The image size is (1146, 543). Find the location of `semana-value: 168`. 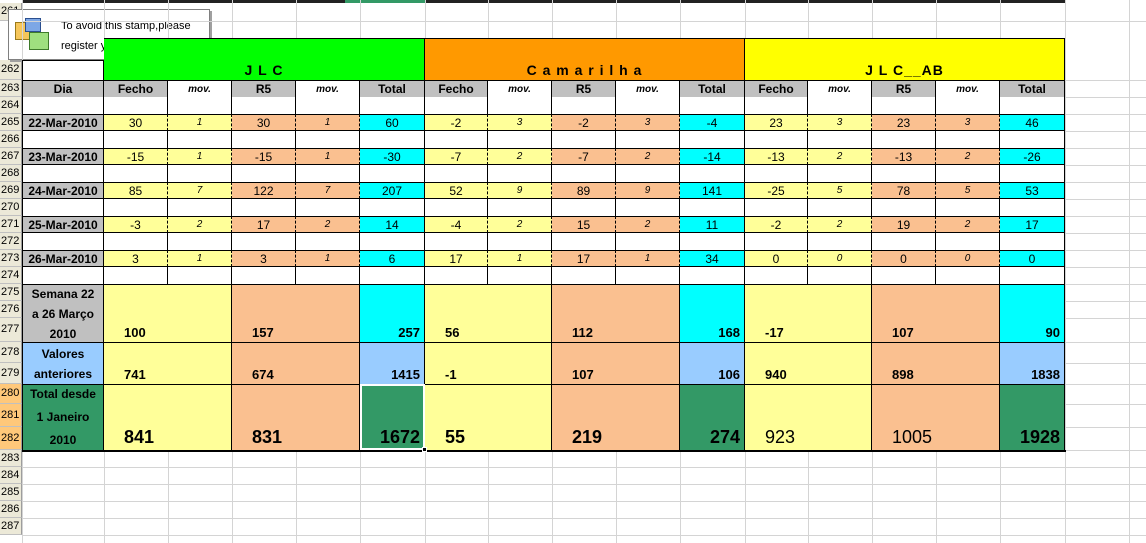

semana-value: 168 is located at coordinates (712, 313).